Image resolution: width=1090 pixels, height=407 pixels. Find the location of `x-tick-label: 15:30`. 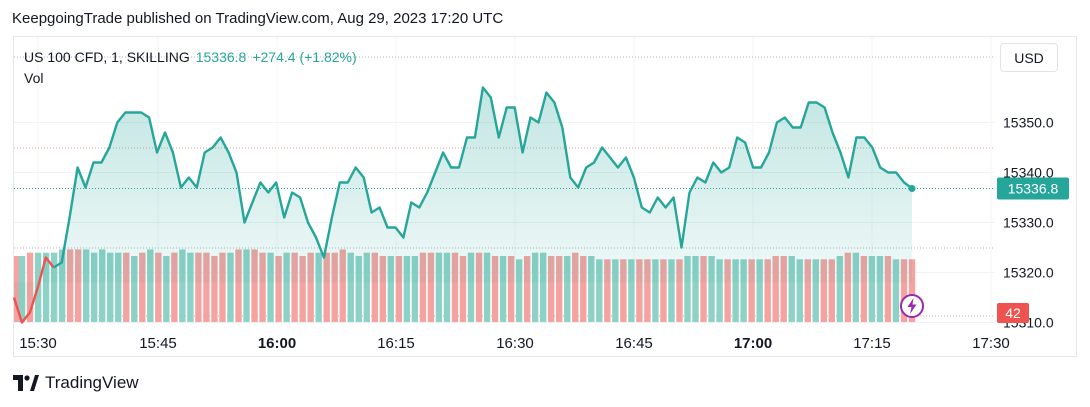

x-tick-label: 15:30 is located at coordinates (38, 343).